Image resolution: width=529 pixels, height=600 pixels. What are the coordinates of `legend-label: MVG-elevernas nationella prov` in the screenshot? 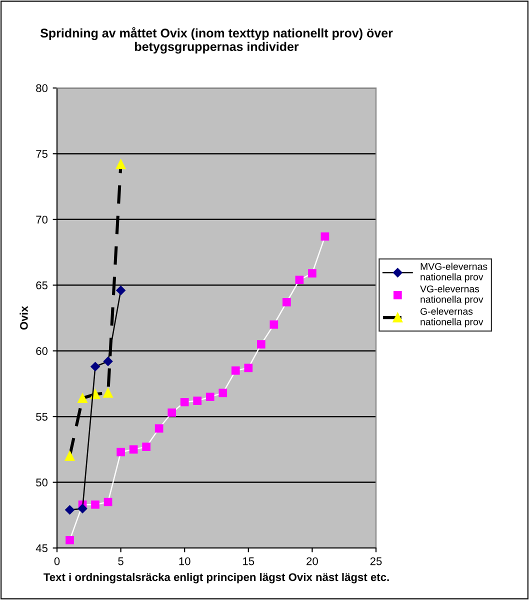 It's located at (454, 272).